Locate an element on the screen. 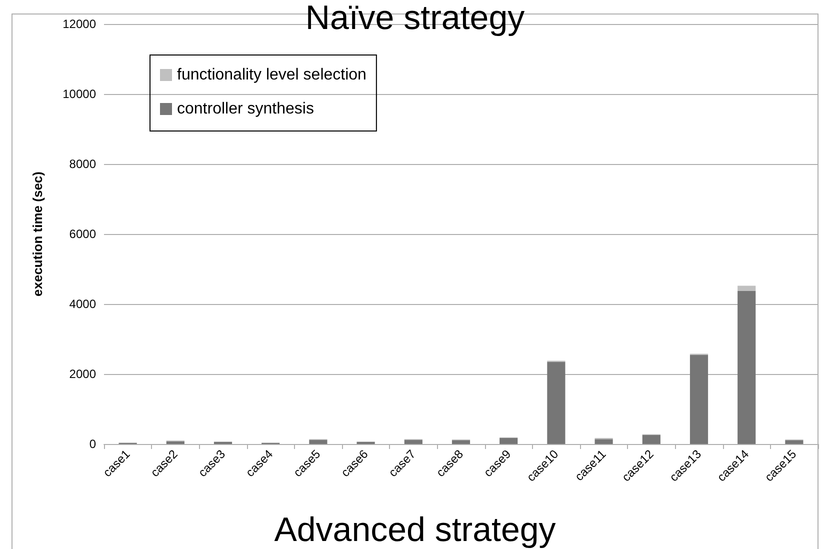 The width and height of the screenshot is (830, 549). legend-label: controller synthesis is located at coordinates (245, 109).